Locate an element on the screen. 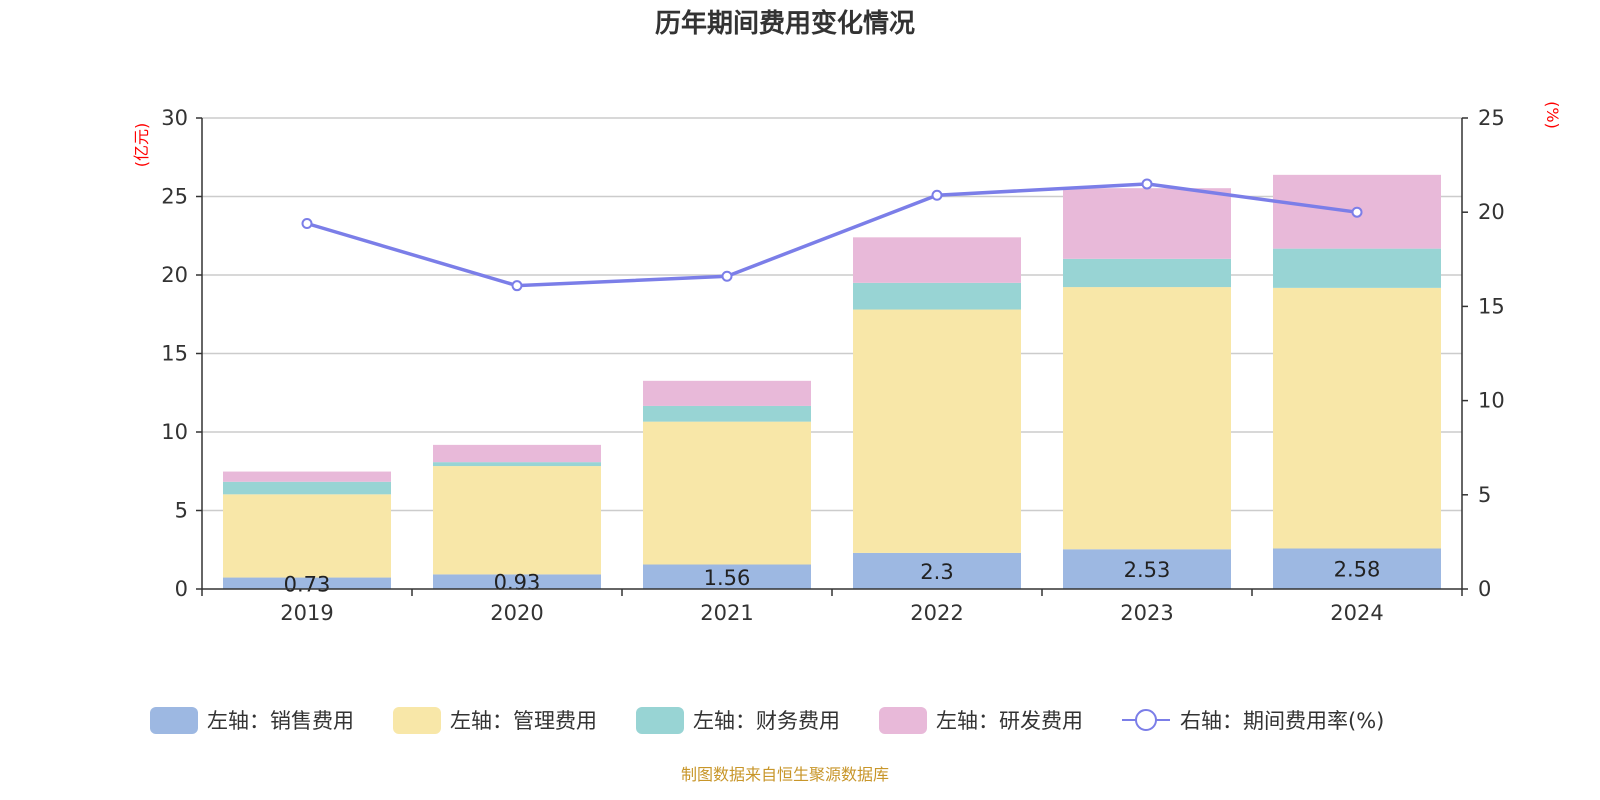 The width and height of the screenshot is (1600, 800). x-tick-label: 2022 is located at coordinates (936, 613).